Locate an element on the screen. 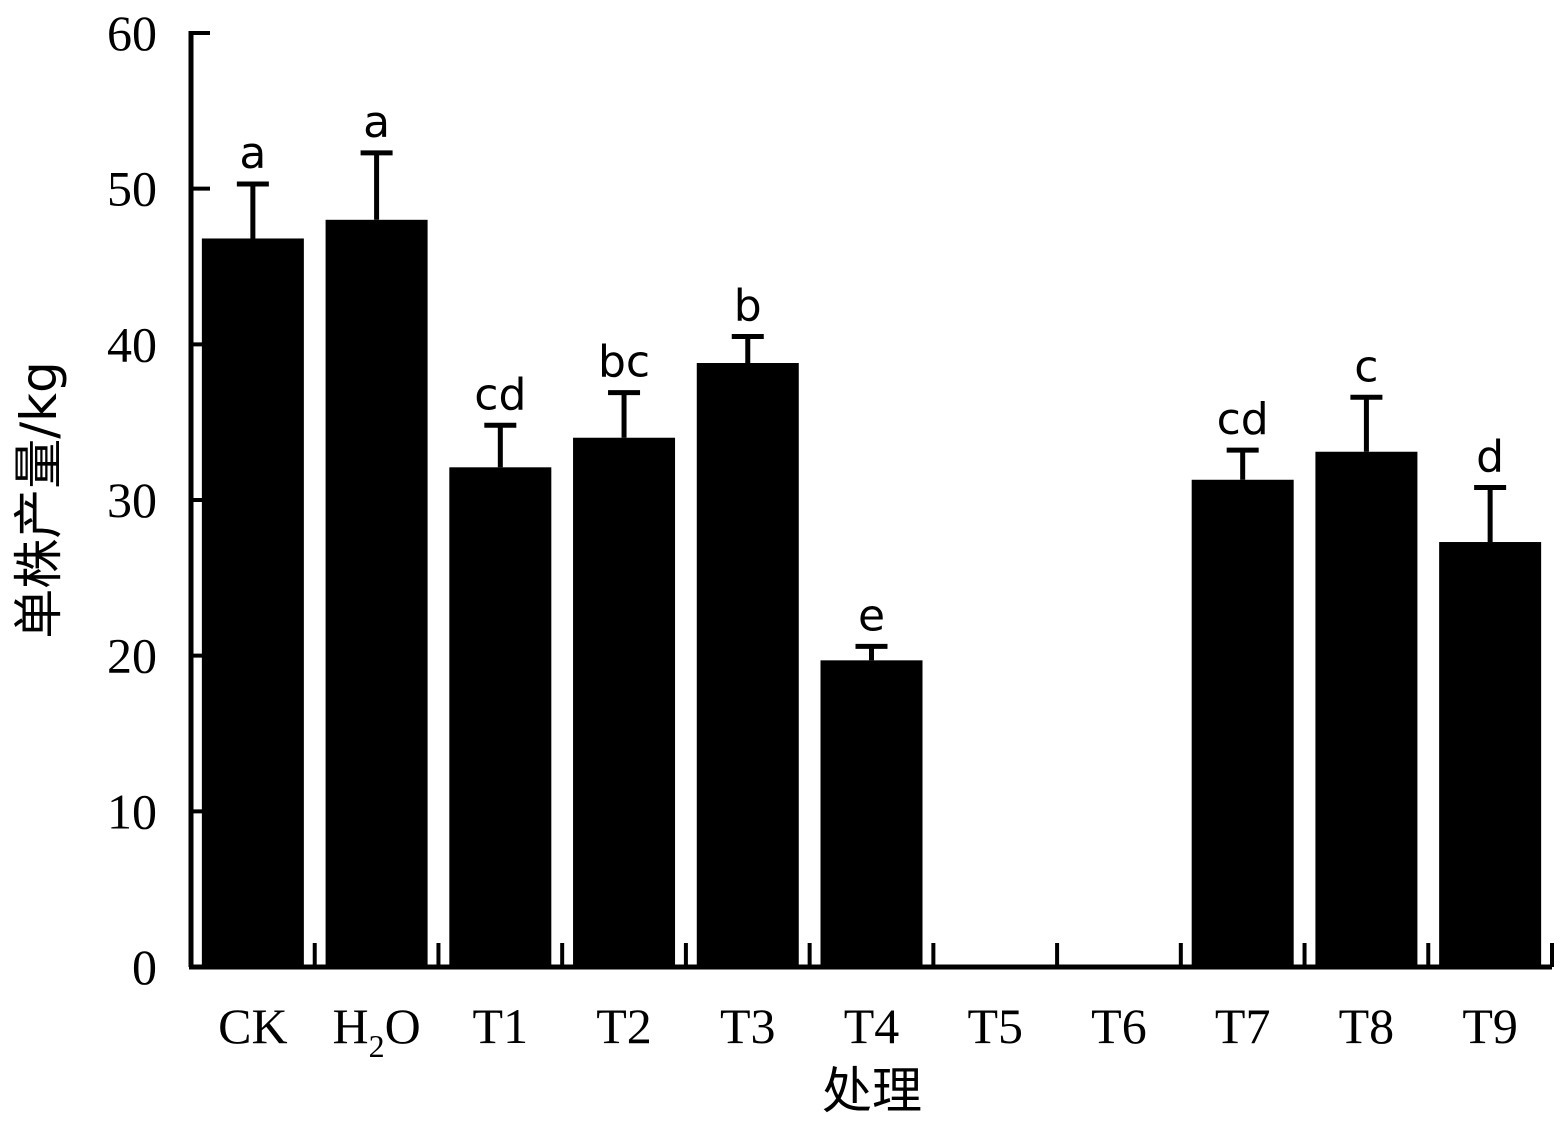 This screenshot has height=1127, width=1564. y-tick-label: 20 is located at coordinates (132, 656).